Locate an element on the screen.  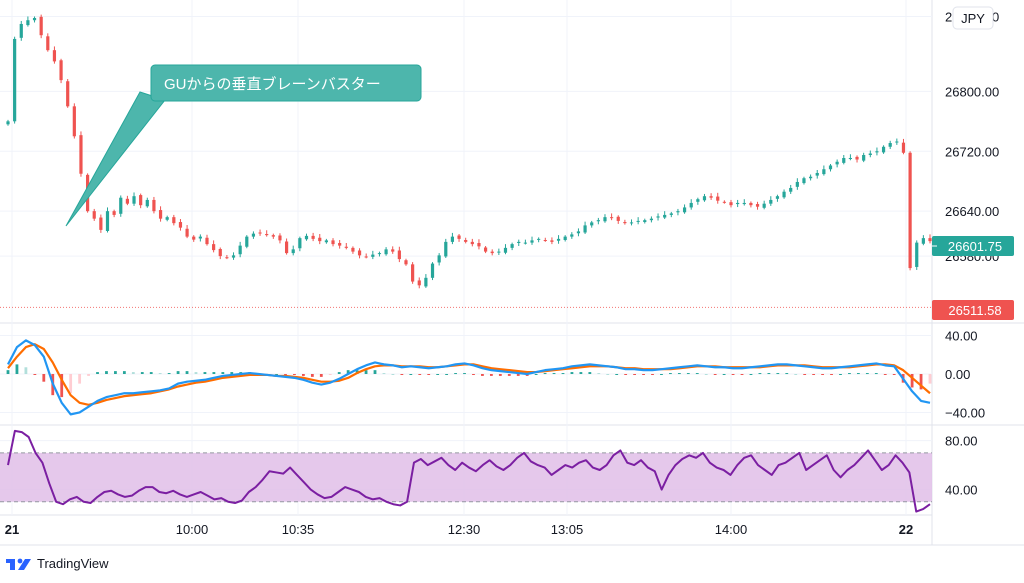
price-tick-label: 26800.00 is located at coordinates (972, 91).